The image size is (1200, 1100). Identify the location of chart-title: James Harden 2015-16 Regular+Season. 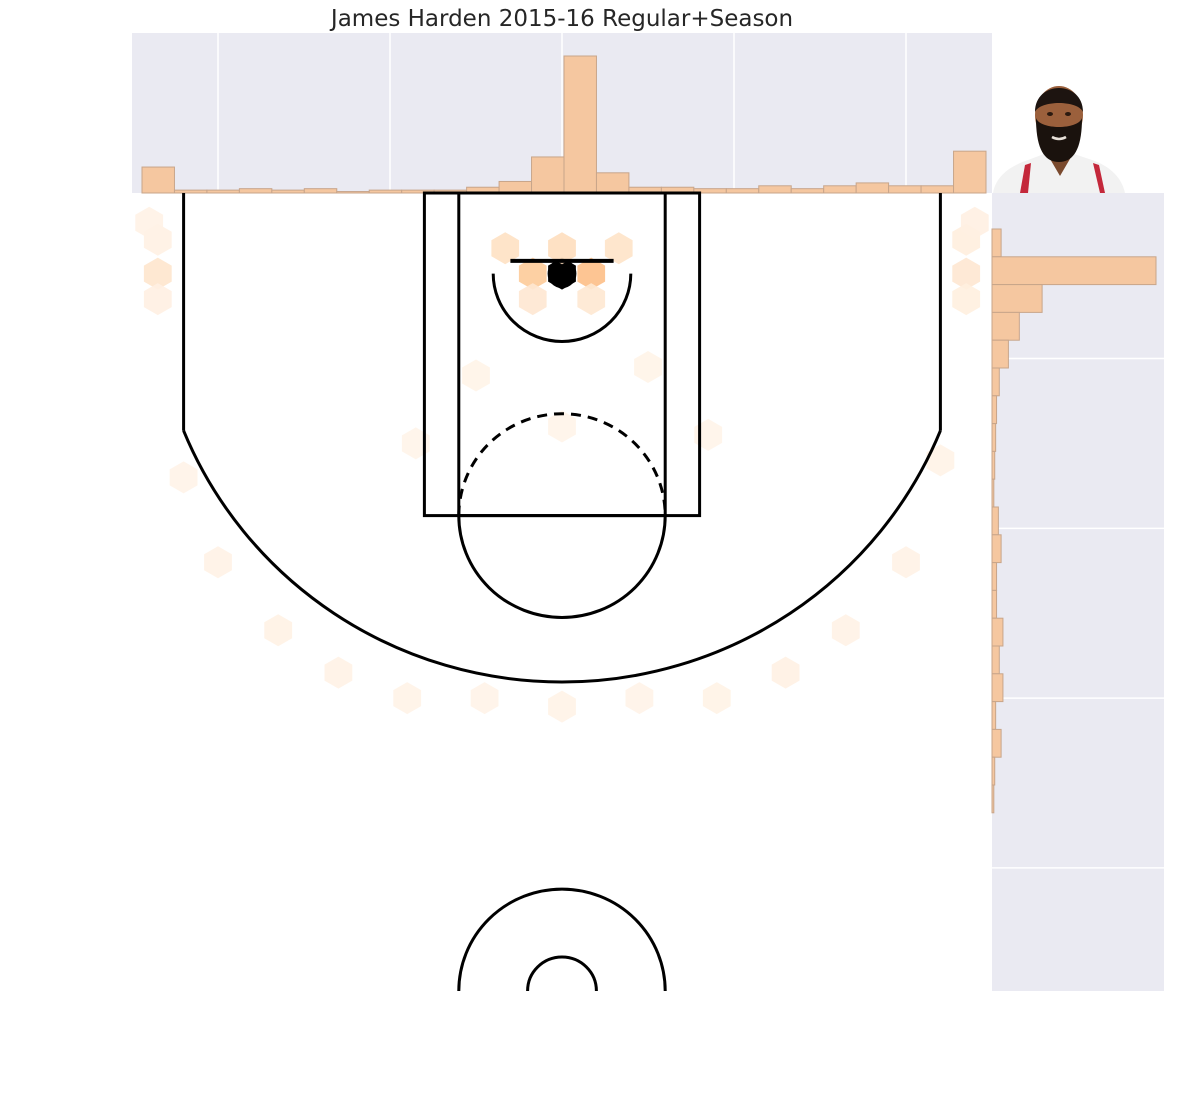
(561, 19).